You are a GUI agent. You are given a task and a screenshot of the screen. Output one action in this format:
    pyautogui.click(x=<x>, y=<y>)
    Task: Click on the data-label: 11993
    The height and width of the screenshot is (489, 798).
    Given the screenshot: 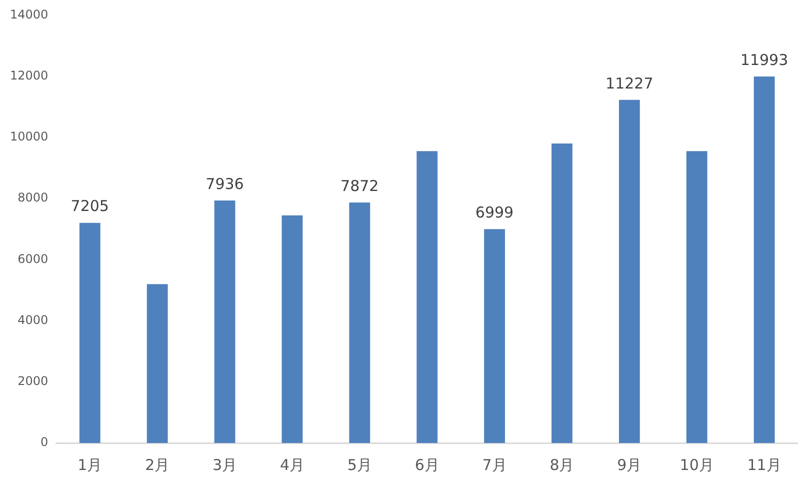 What is the action you would take?
    pyautogui.click(x=764, y=59)
    